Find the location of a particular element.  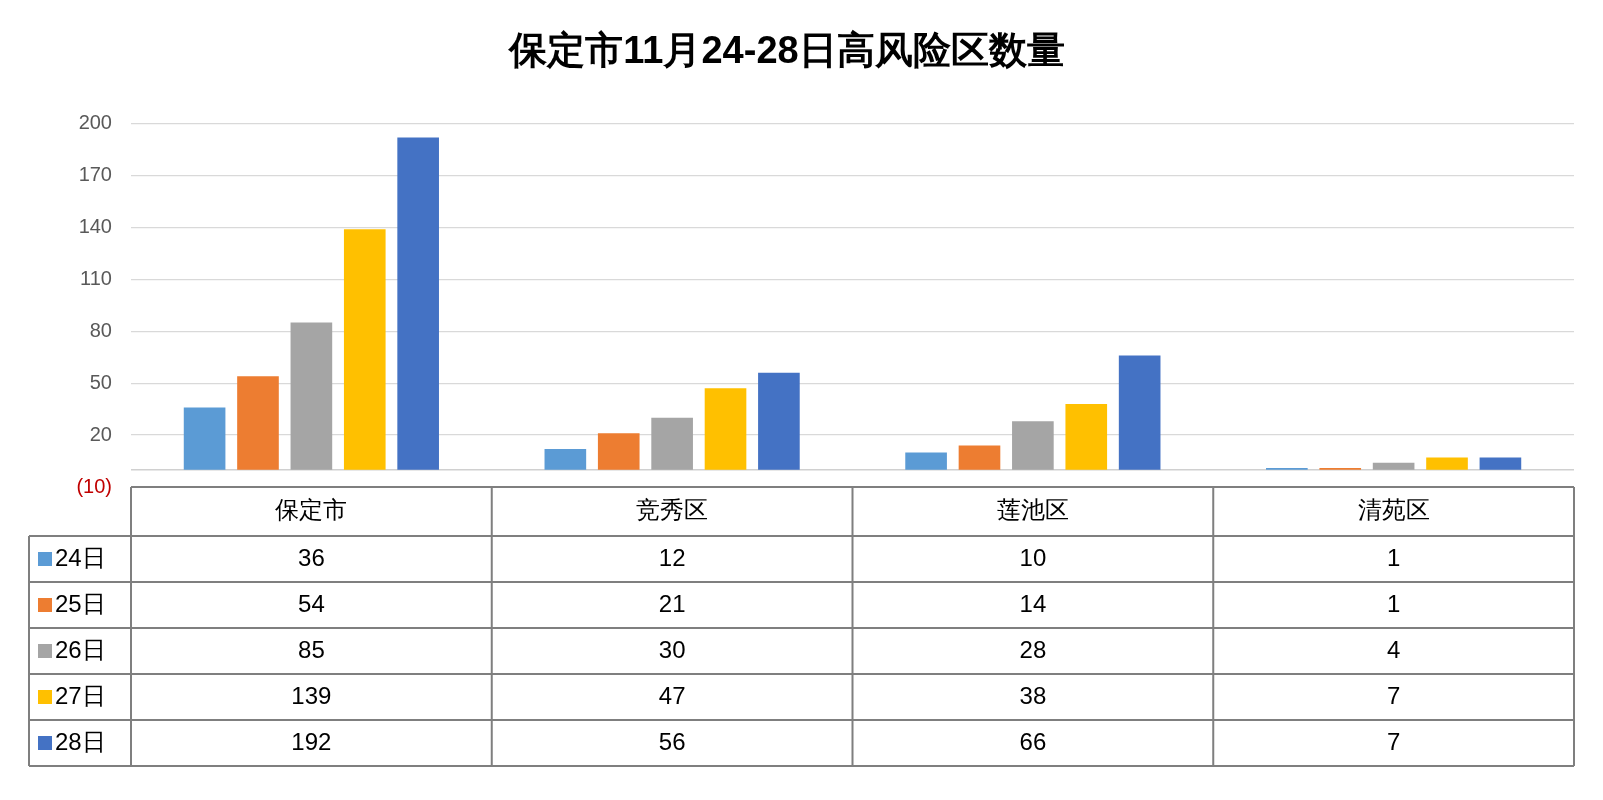

data-label: 38 is located at coordinates (1033, 695).